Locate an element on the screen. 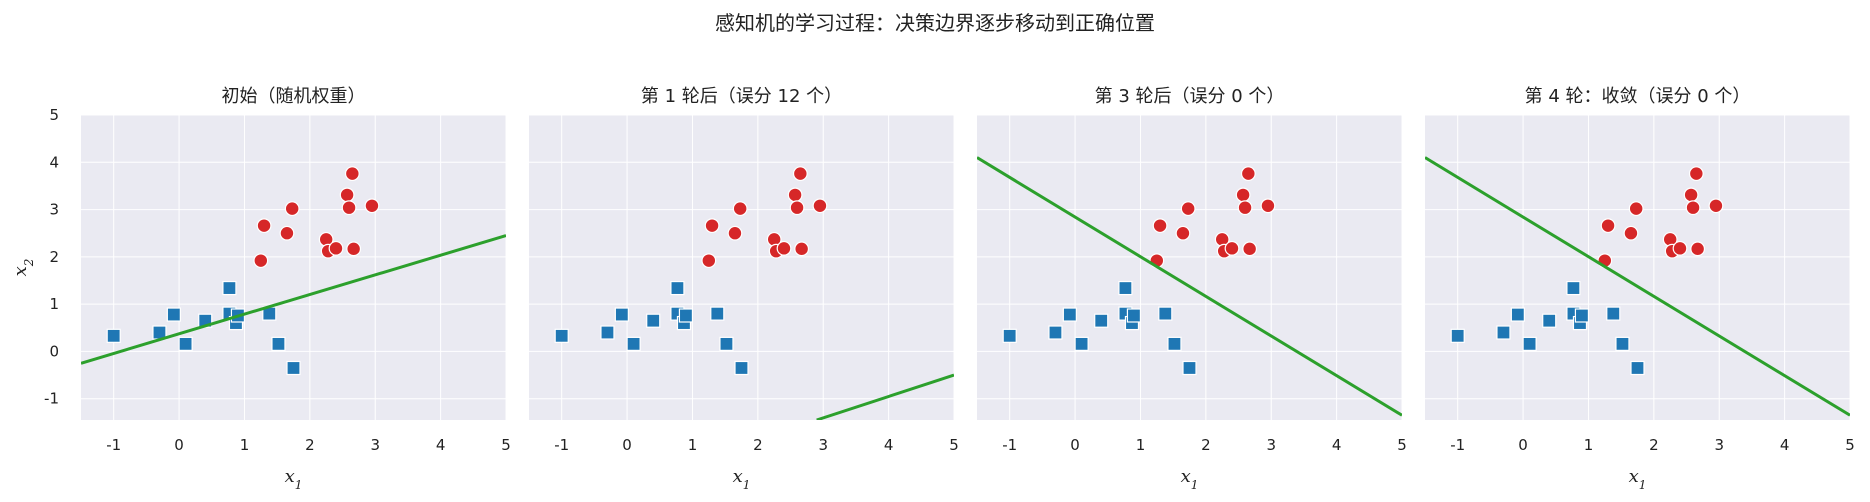 The image size is (1870, 502). x-tick-label: 0 is located at coordinates (1075, 445).